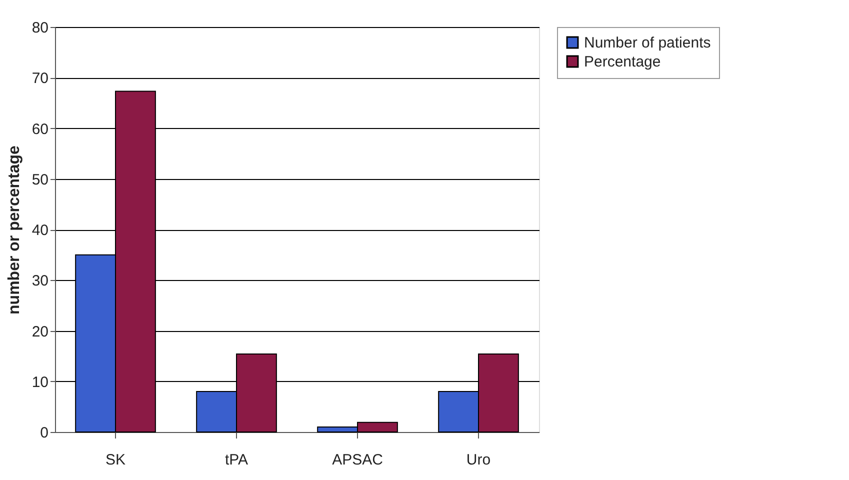 The image size is (849, 480). Describe the element at coordinates (14, 229) in the screenshot. I see `y-axis-title: number or percentage` at that location.